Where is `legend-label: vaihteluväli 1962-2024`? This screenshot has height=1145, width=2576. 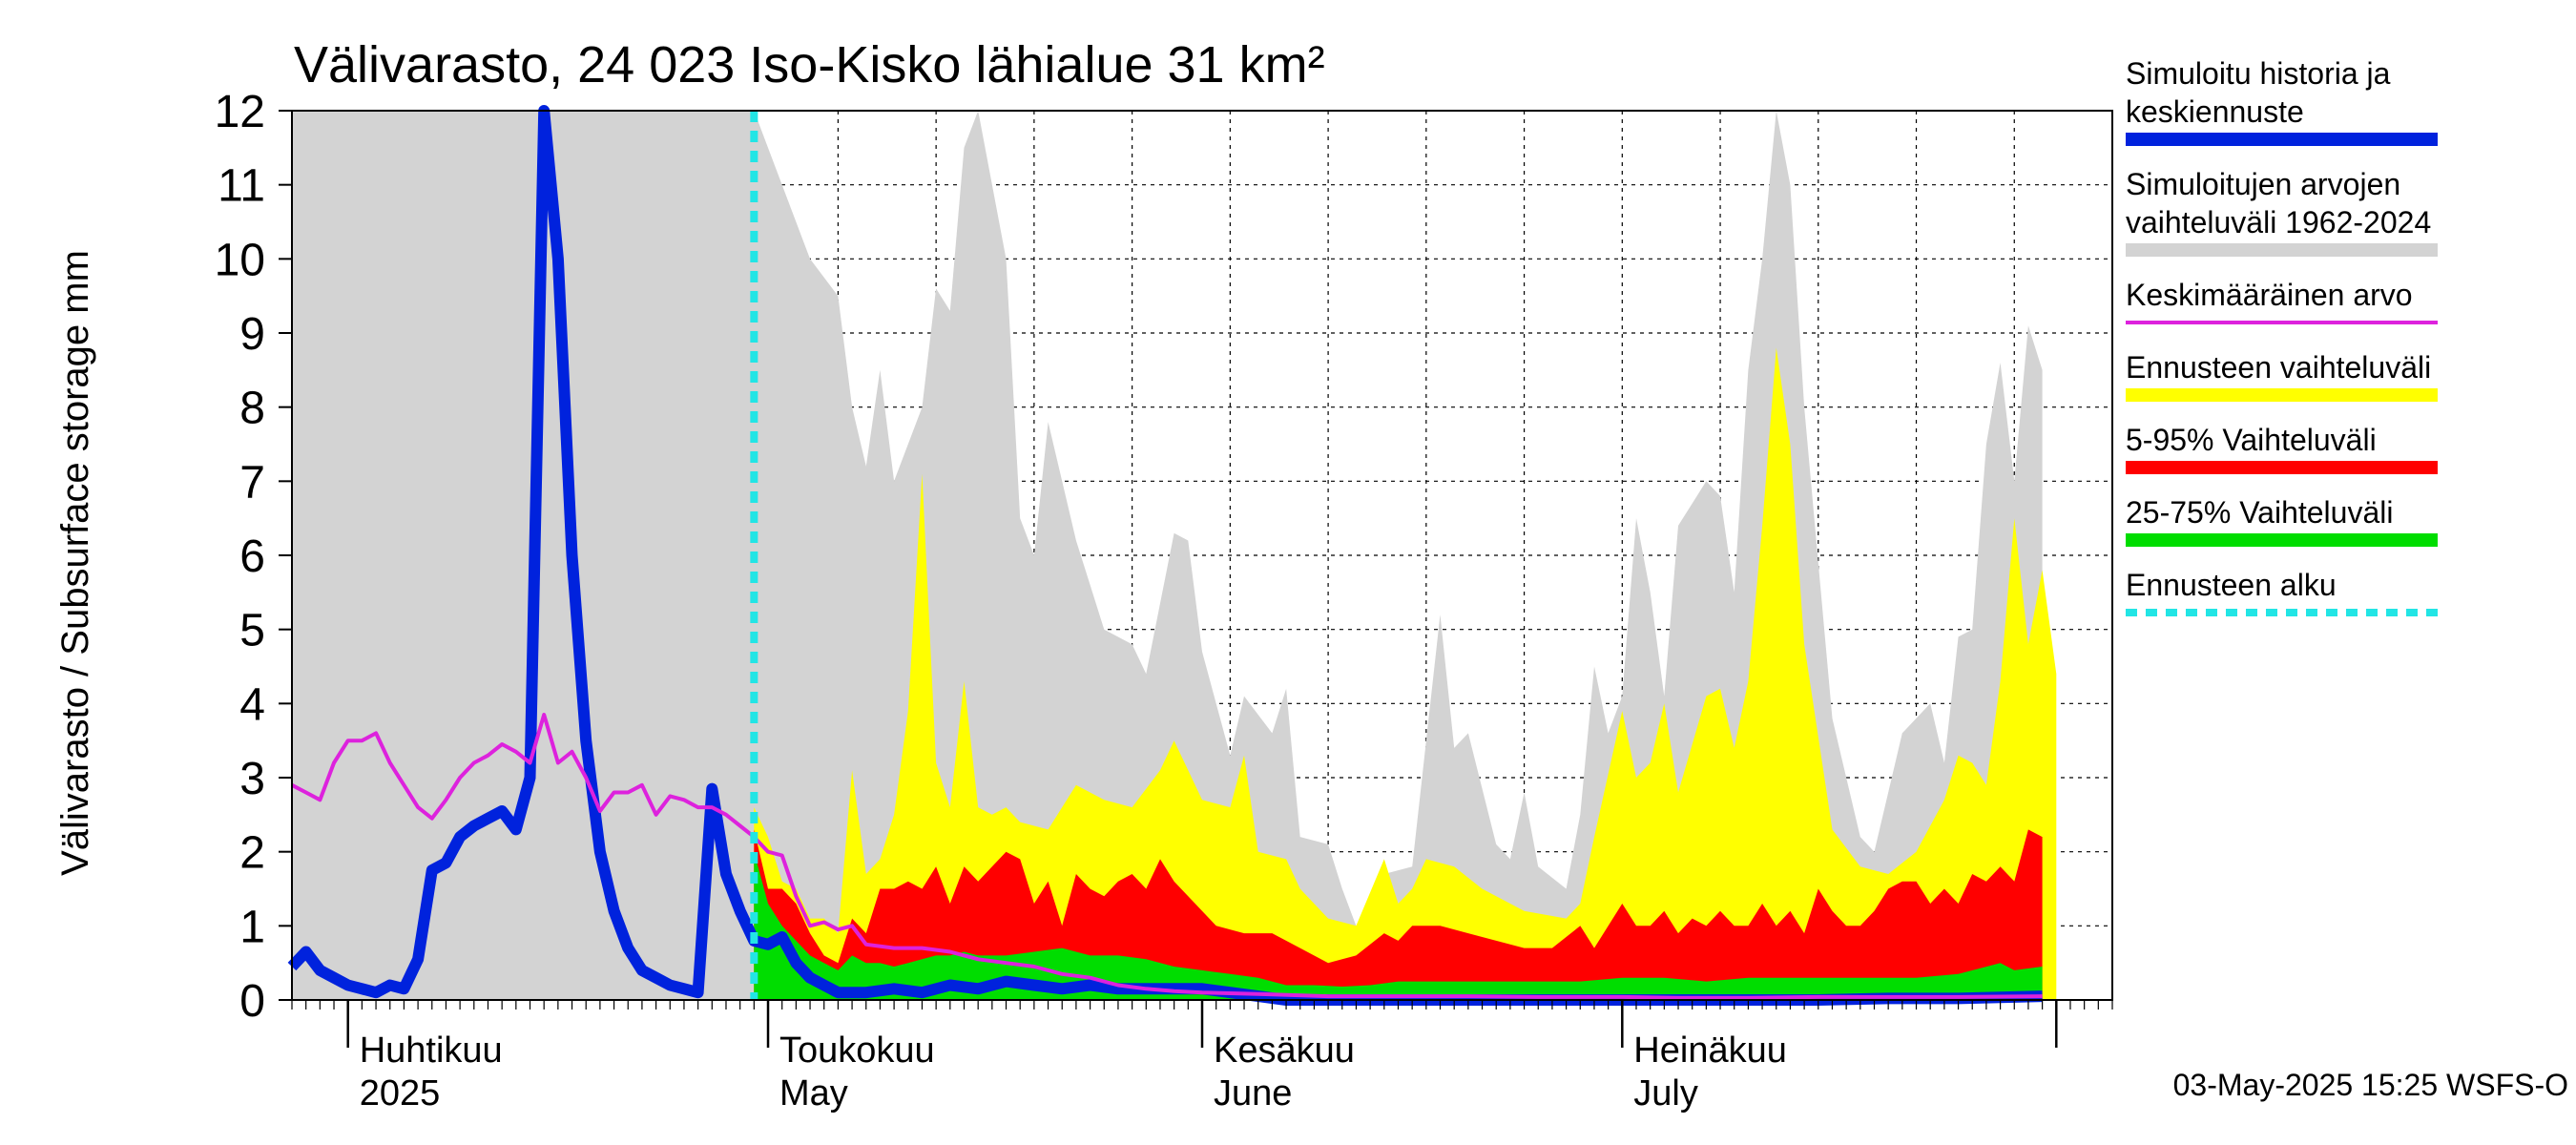
legend-label: vaihteluväli 1962-2024 is located at coordinates (2278, 222).